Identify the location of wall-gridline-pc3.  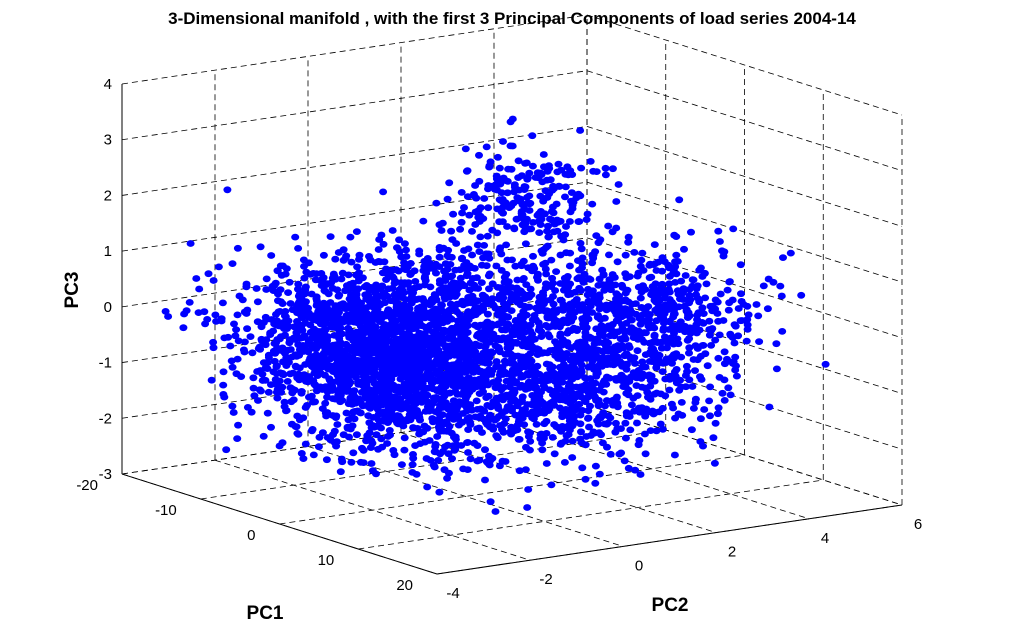
(744, 232).